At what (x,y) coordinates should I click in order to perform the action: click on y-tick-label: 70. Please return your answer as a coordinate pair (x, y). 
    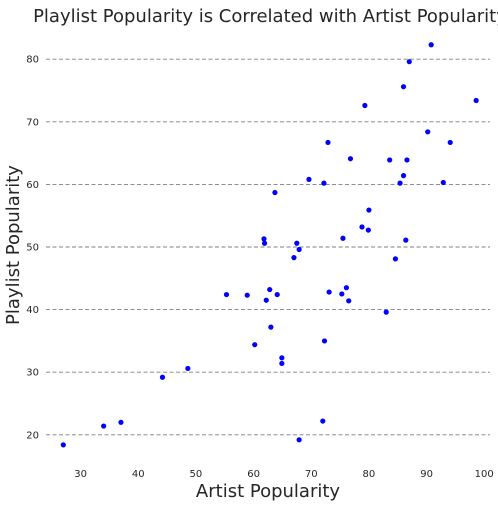
    Looking at the image, I should click on (32, 122).